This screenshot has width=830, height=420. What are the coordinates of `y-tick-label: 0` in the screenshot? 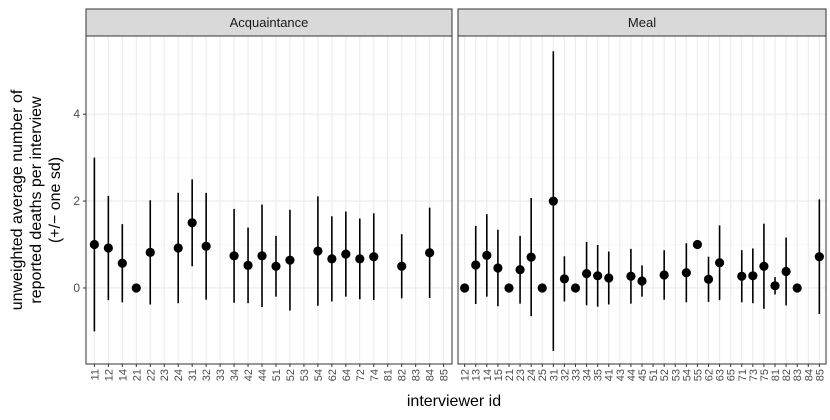 It's located at (76, 288).